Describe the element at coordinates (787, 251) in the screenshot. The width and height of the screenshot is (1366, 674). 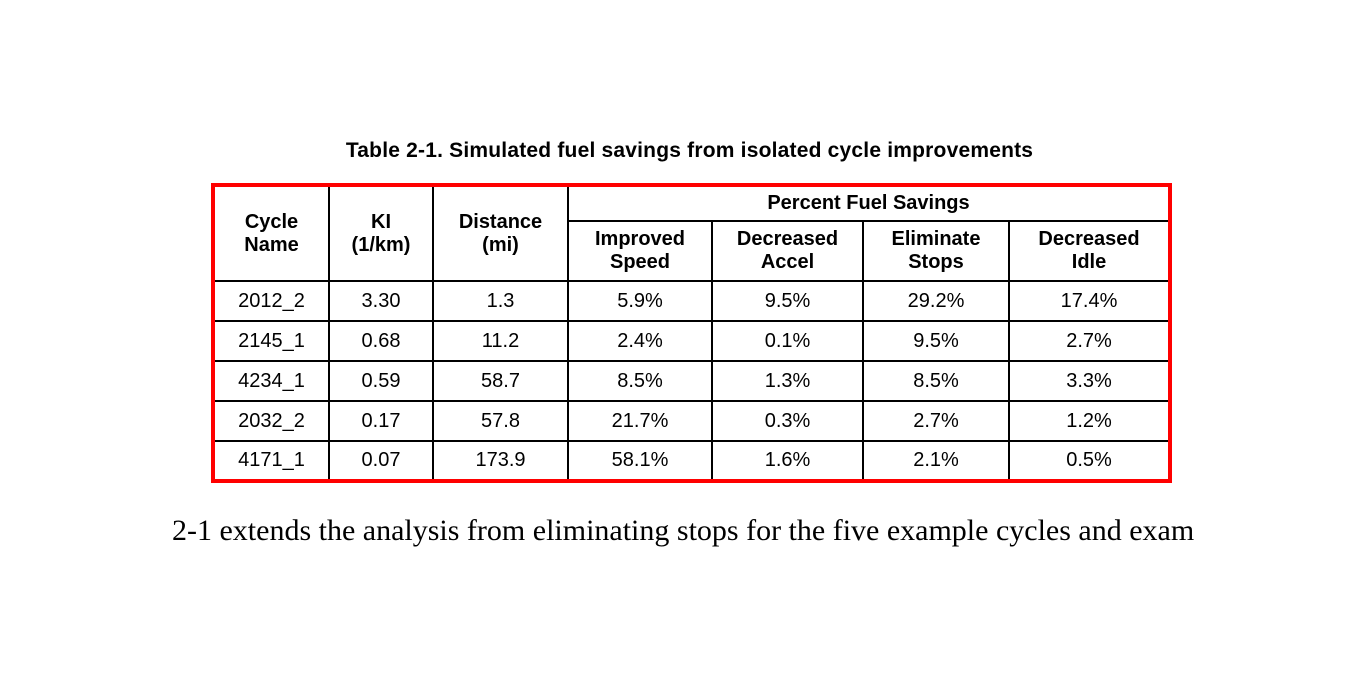
I see `col-header-decreased-accel: Decreased Accel` at that location.